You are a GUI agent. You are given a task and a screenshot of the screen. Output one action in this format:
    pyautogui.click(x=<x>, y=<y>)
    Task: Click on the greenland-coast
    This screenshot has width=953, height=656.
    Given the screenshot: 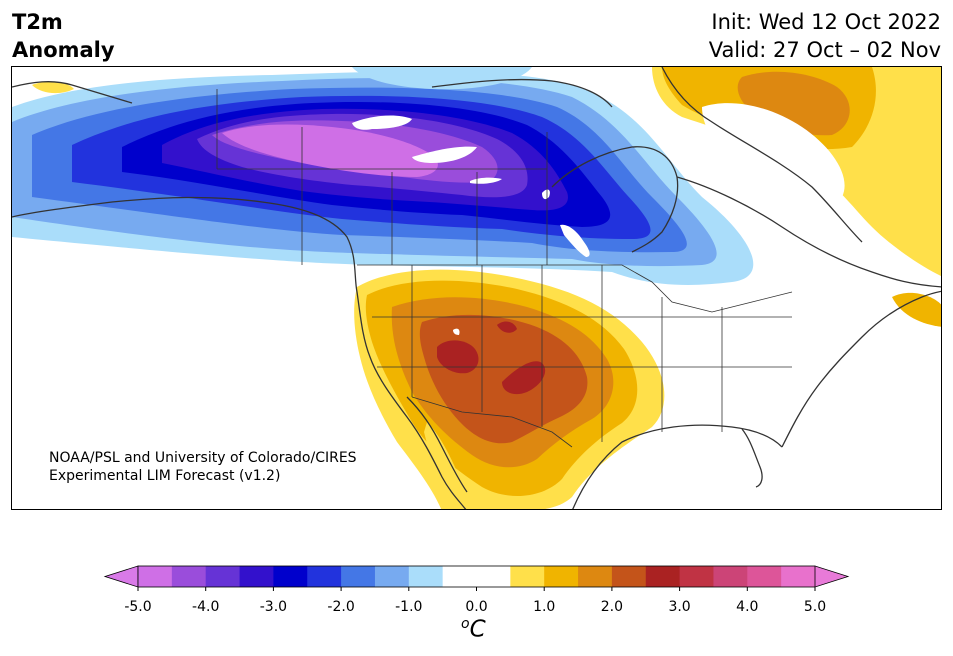 What is the action you would take?
    pyautogui.click(x=762, y=155)
    